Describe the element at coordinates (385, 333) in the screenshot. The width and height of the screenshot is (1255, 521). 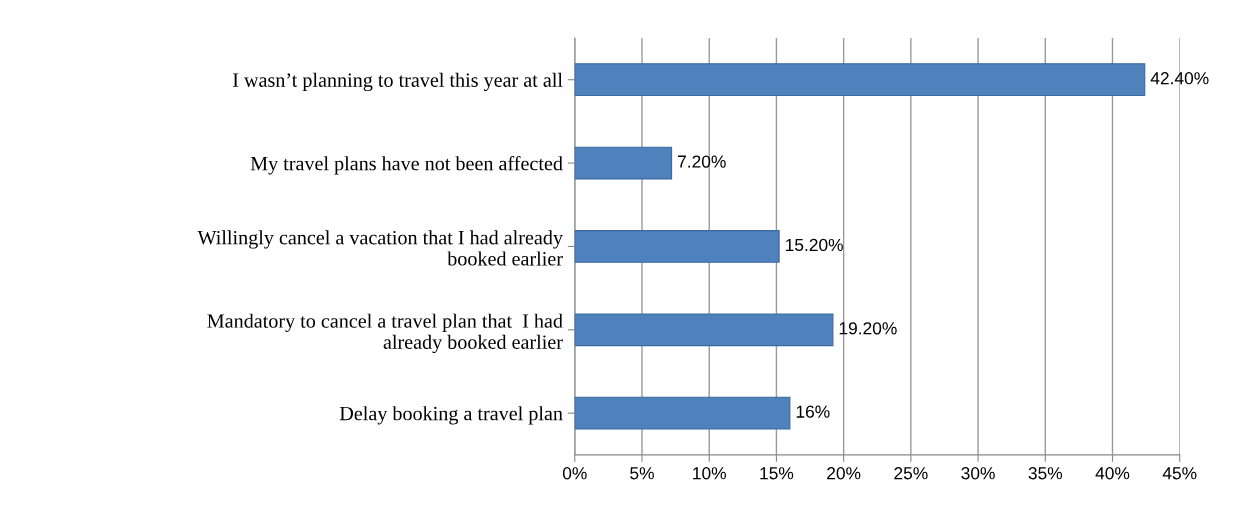
I see `y-tick-label: Mandatory to cancel a travel plan that I had already booked earlier` at that location.